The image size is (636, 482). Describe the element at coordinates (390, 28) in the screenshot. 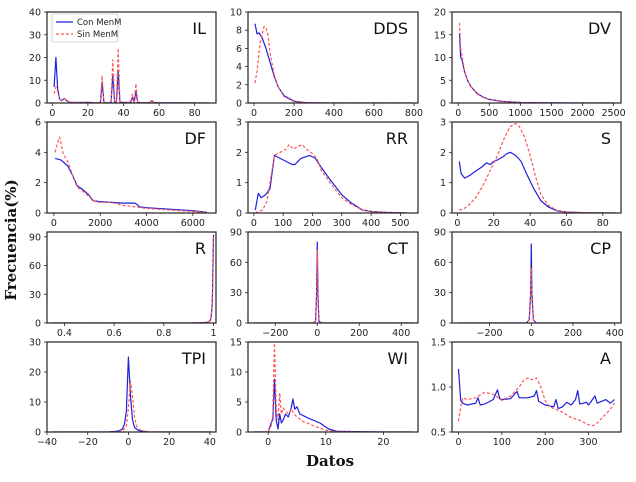

I see `panel-title-dds: DDS` at that location.